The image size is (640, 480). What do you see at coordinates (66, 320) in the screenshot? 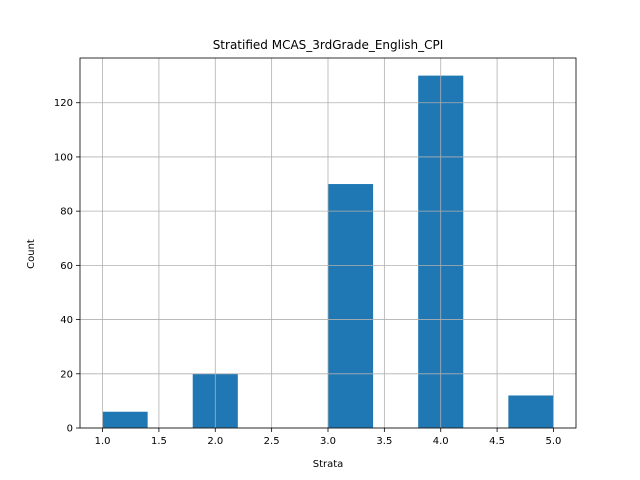
I see `y-tick-label-2: 40` at bounding box center [66, 320].